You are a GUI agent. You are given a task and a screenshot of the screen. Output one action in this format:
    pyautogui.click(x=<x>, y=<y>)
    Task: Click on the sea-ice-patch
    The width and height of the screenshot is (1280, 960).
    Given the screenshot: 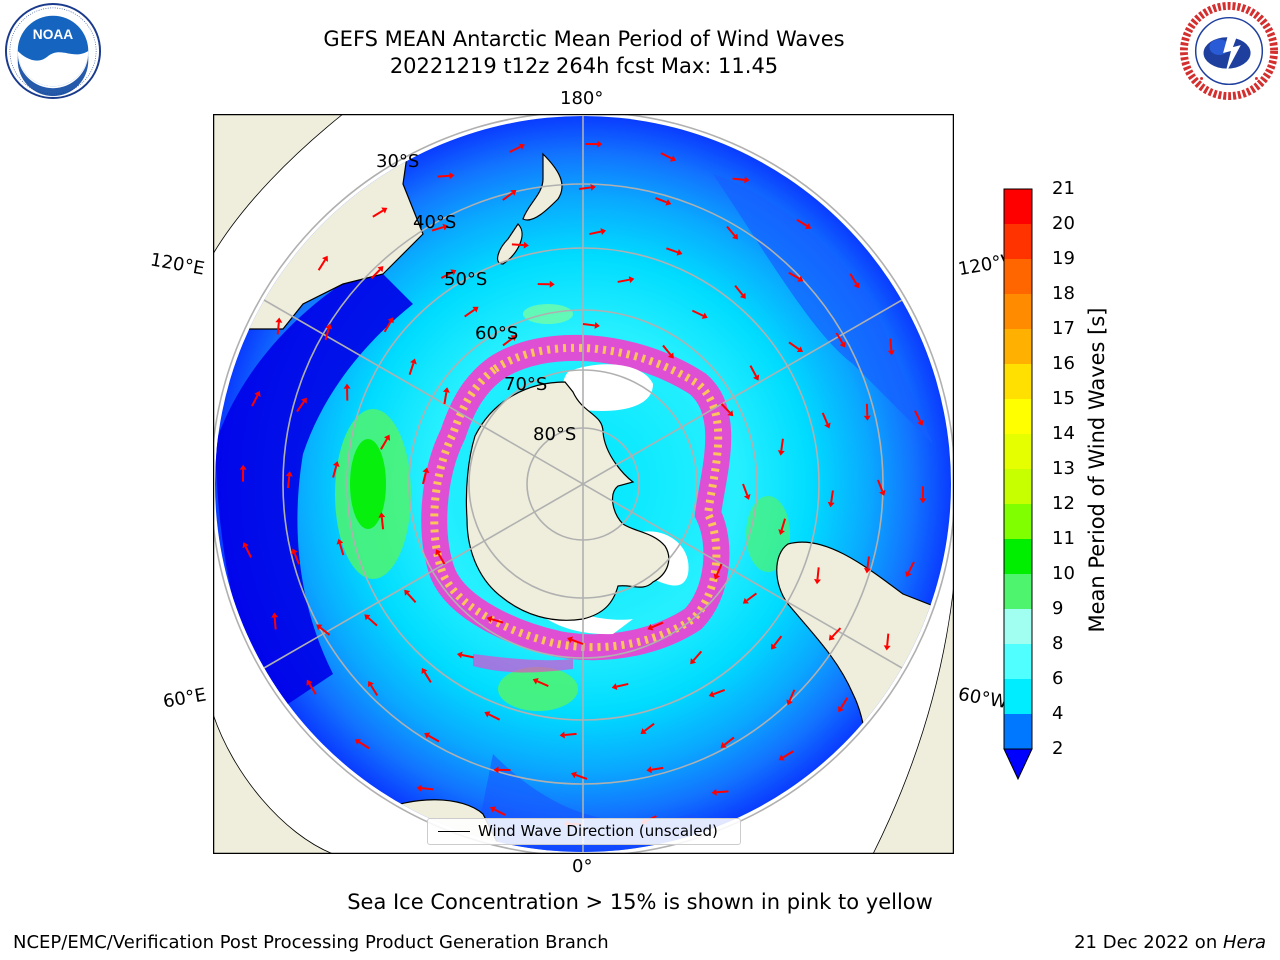 What is the action you would take?
    pyautogui.click(x=523, y=663)
    